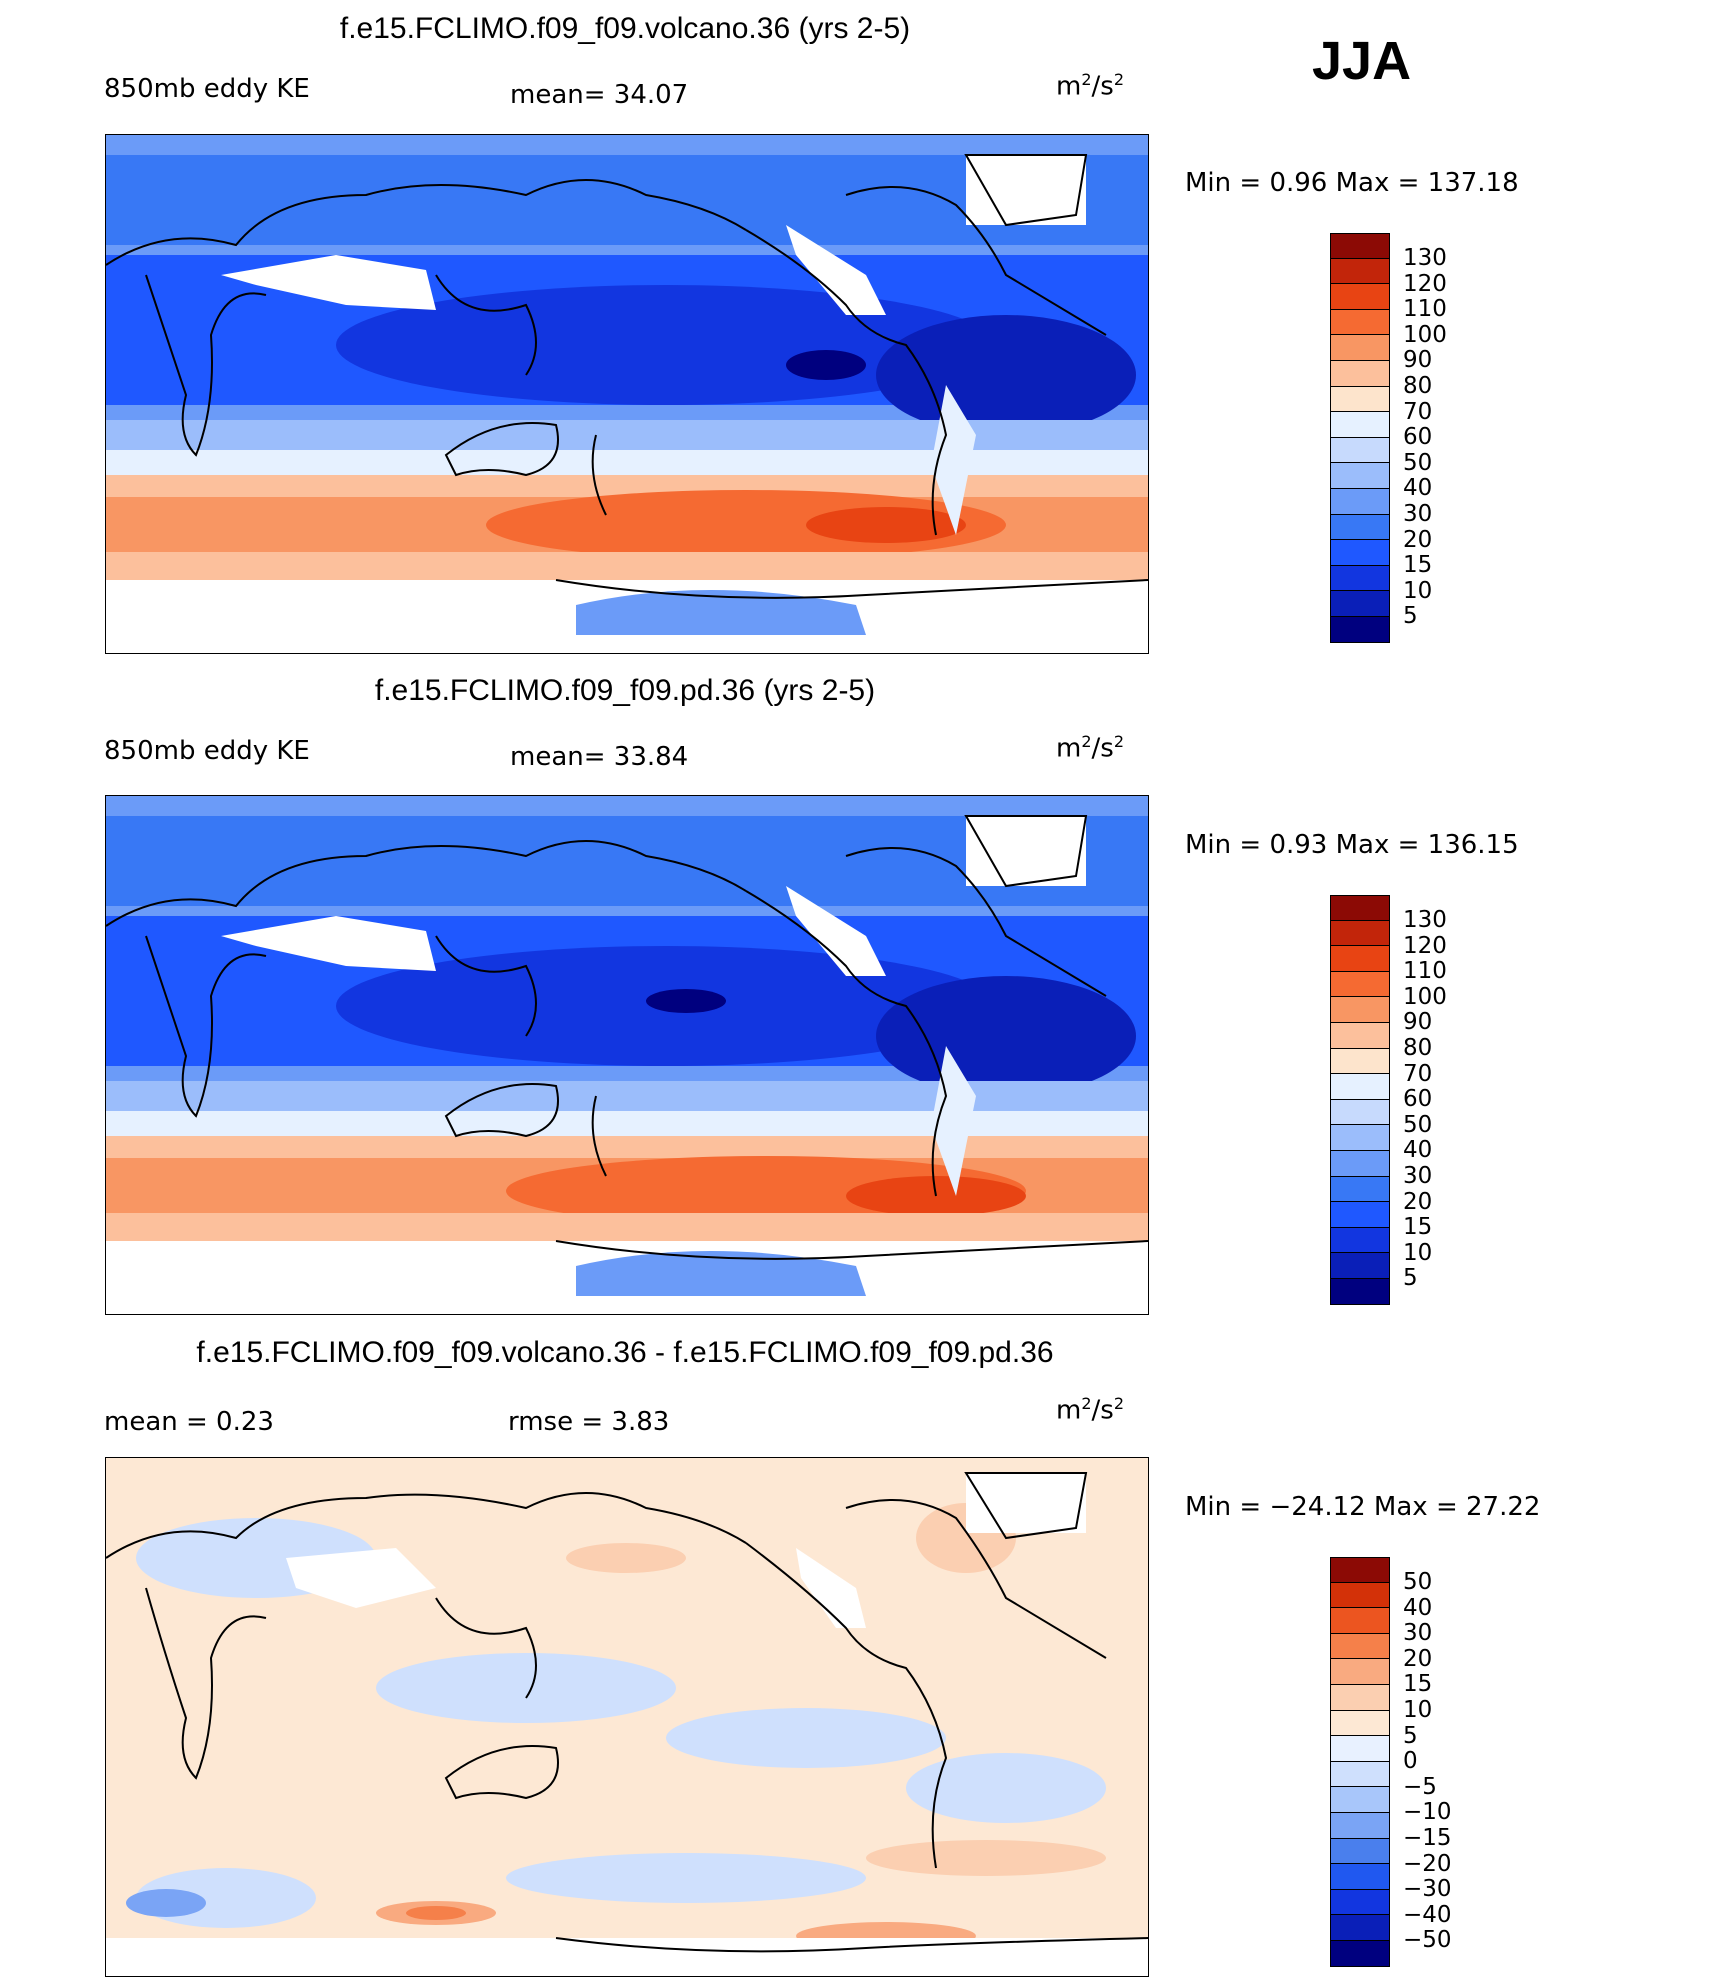  Describe the element at coordinates (1427, 1761) in the screenshot. I see `panel-3-colorbar-labels: 50 40 30 20 15 10 5 0 −5 −10 −15 −20 −30 −40 −50` at that location.